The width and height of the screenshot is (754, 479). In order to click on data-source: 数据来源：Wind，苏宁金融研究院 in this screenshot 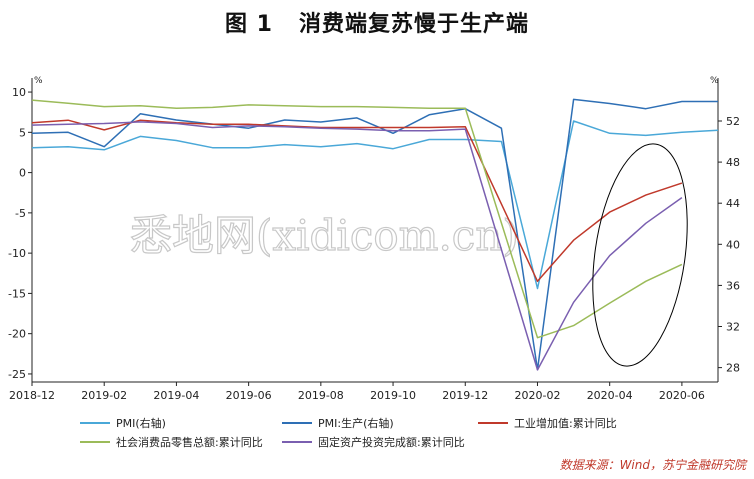, I will do `click(652, 465)`.